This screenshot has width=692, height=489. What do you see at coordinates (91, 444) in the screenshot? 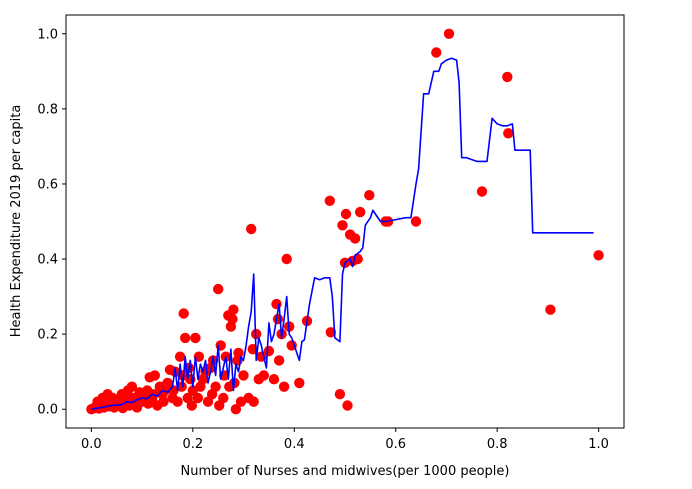
I see `x-tick-label: 0.0` at bounding box center [91, 444].